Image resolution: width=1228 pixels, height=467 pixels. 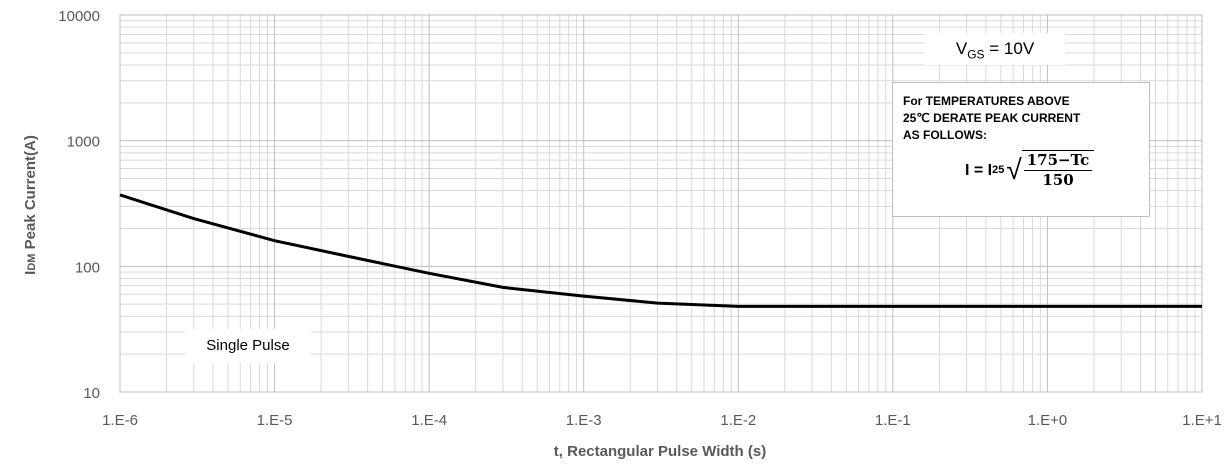 I want to click on y-axis-title: IDM Peak Current(A), so click(x=30, y=205).